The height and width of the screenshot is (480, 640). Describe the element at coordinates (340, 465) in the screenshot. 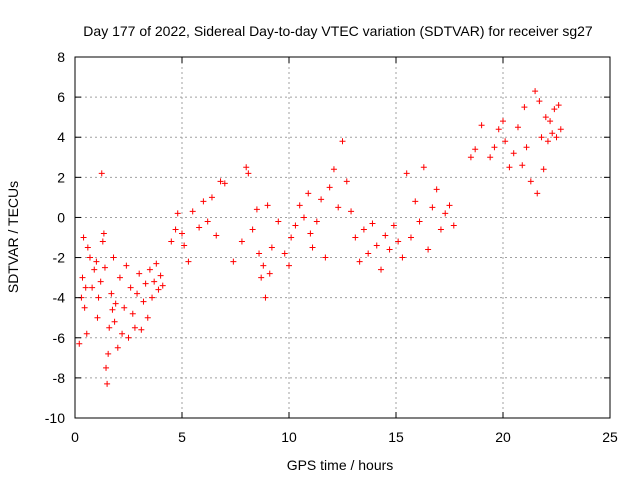

I see `x-axis-label: GPS time / hours` at that location.